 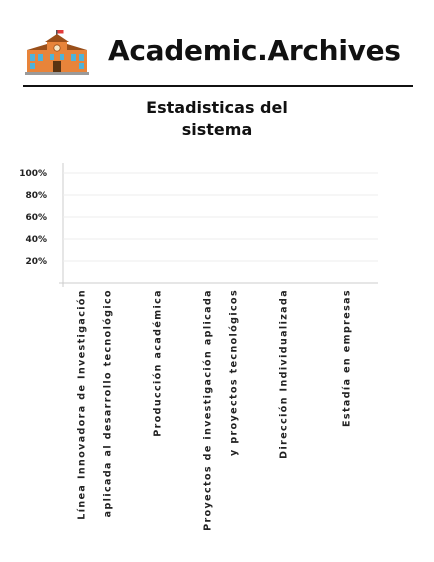 I want to click on x-tick-label: Dirección Individualizada, so click(x=284, y=374).